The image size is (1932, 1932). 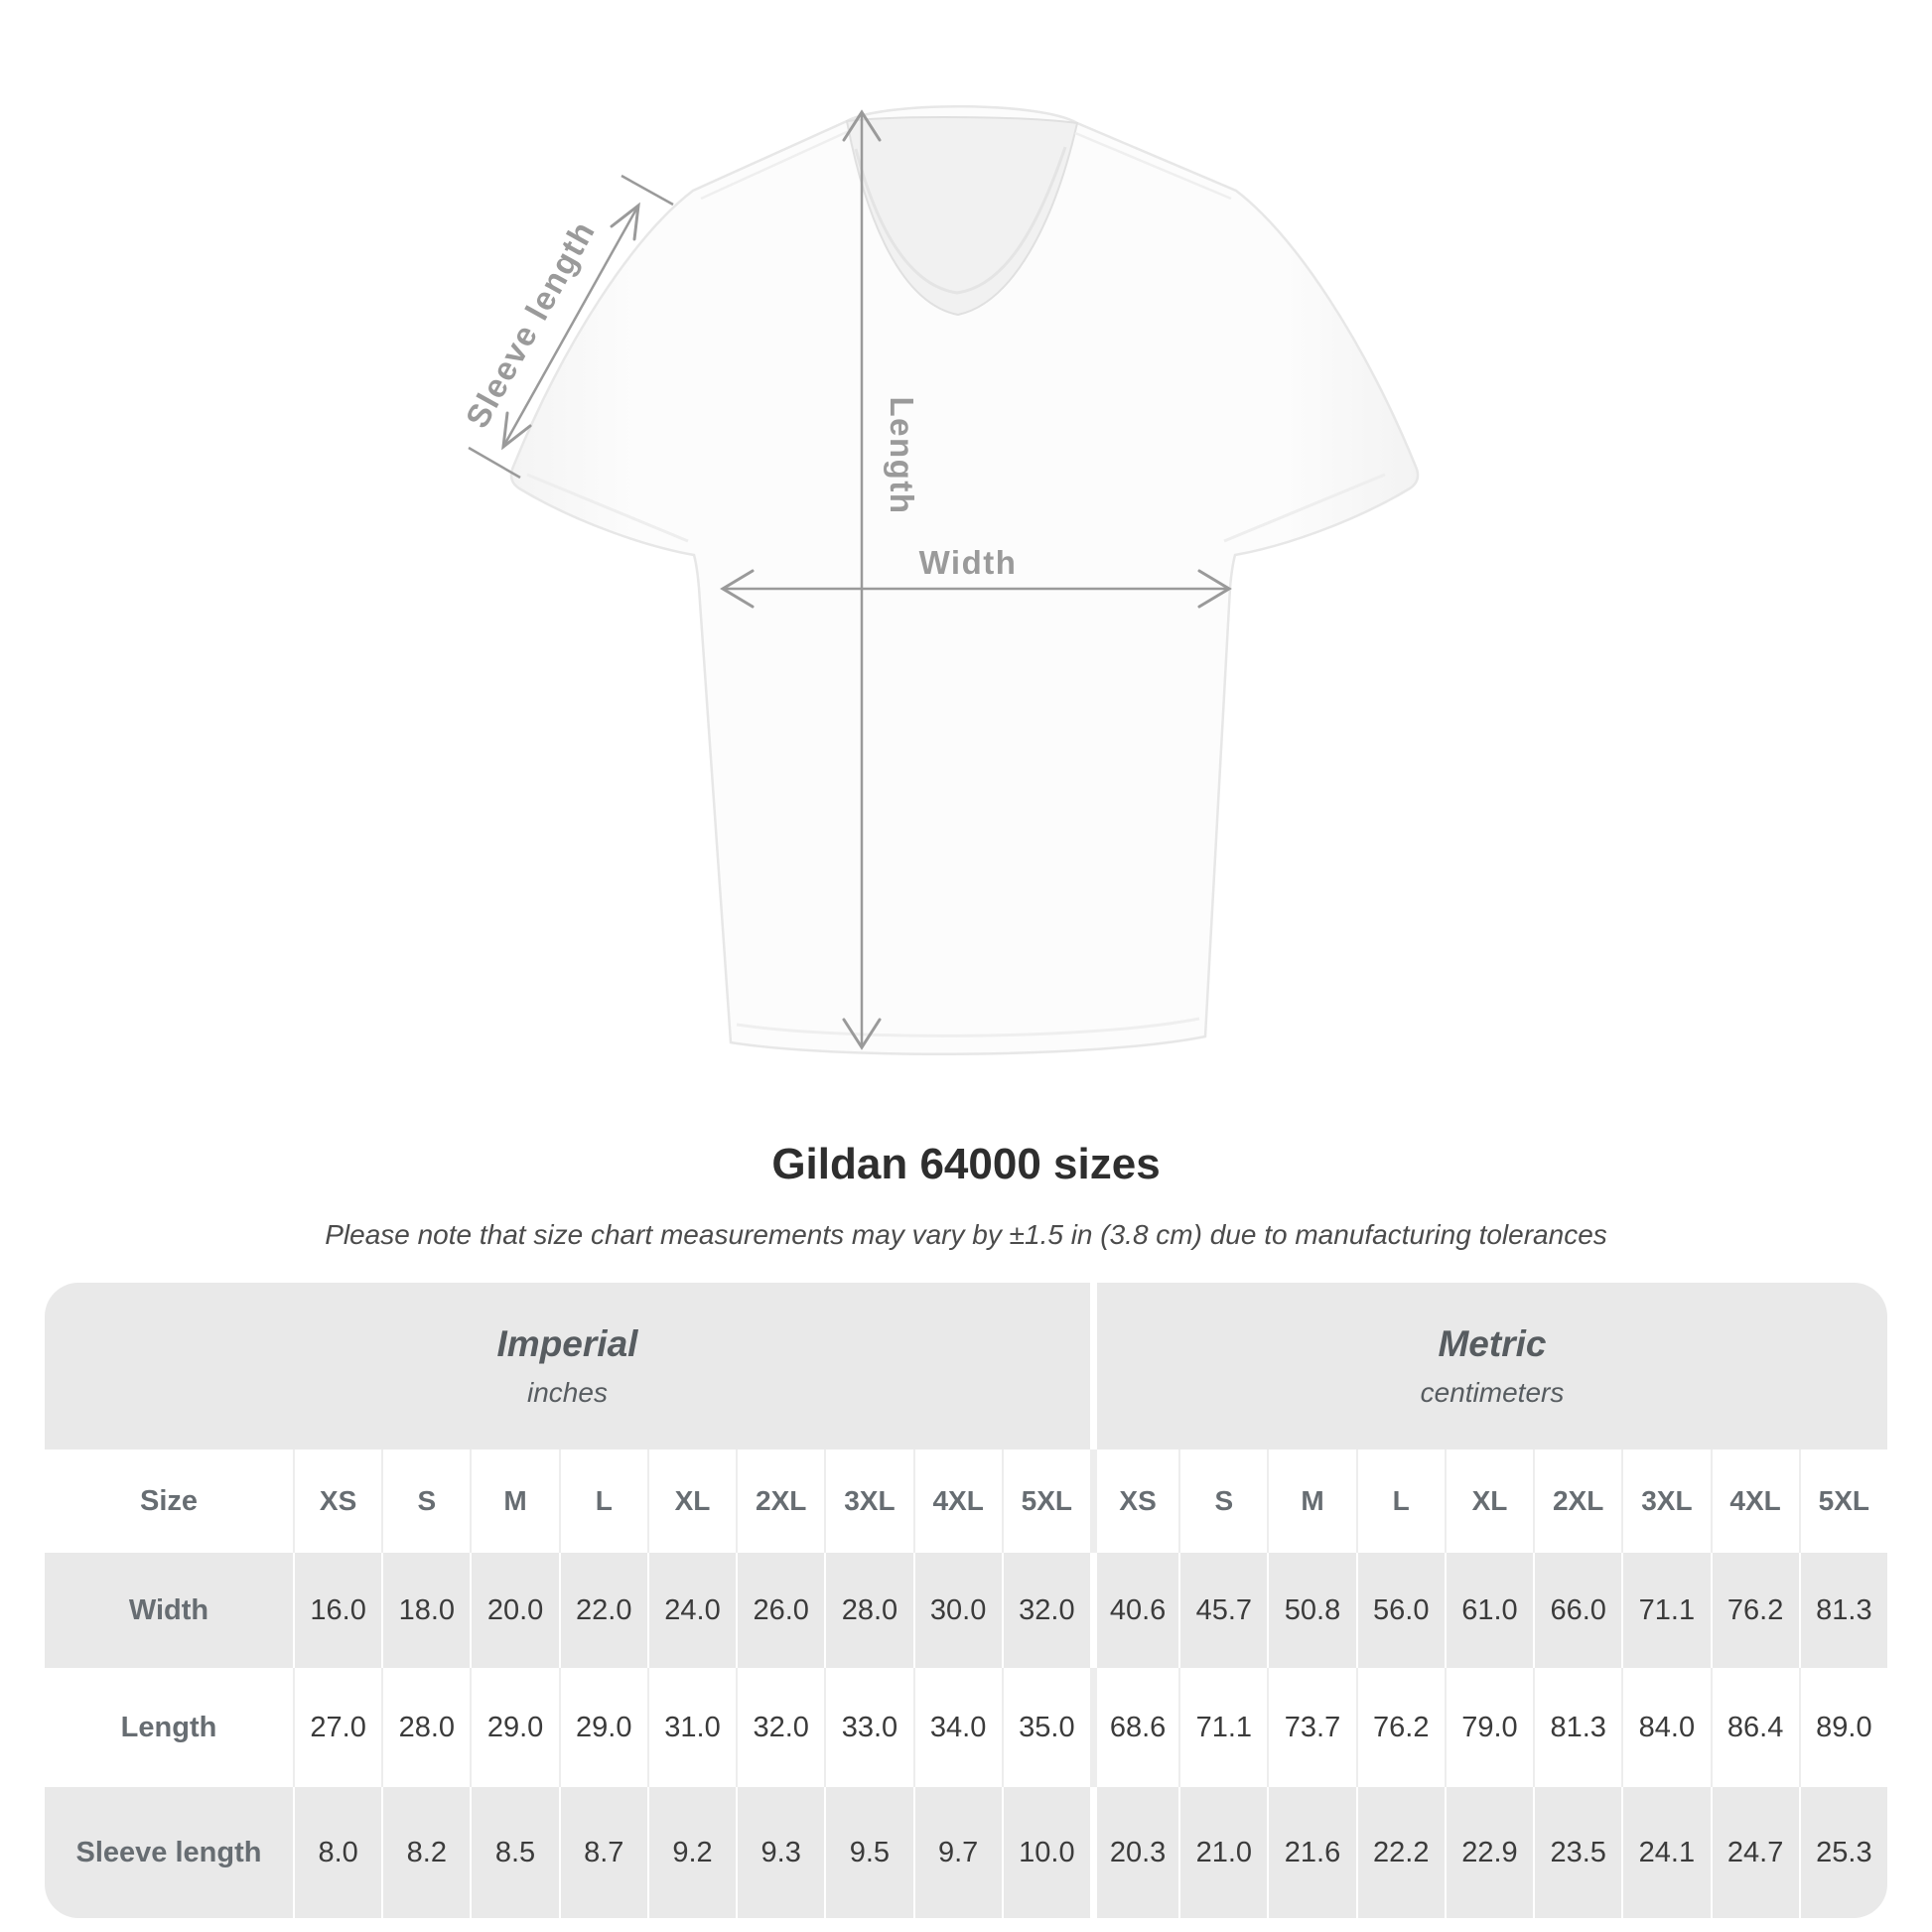 What do you see at coordinates (602, 1501) in the screenshot?
I see `size-header-imperial: L` at bounding box center [602, 1501].